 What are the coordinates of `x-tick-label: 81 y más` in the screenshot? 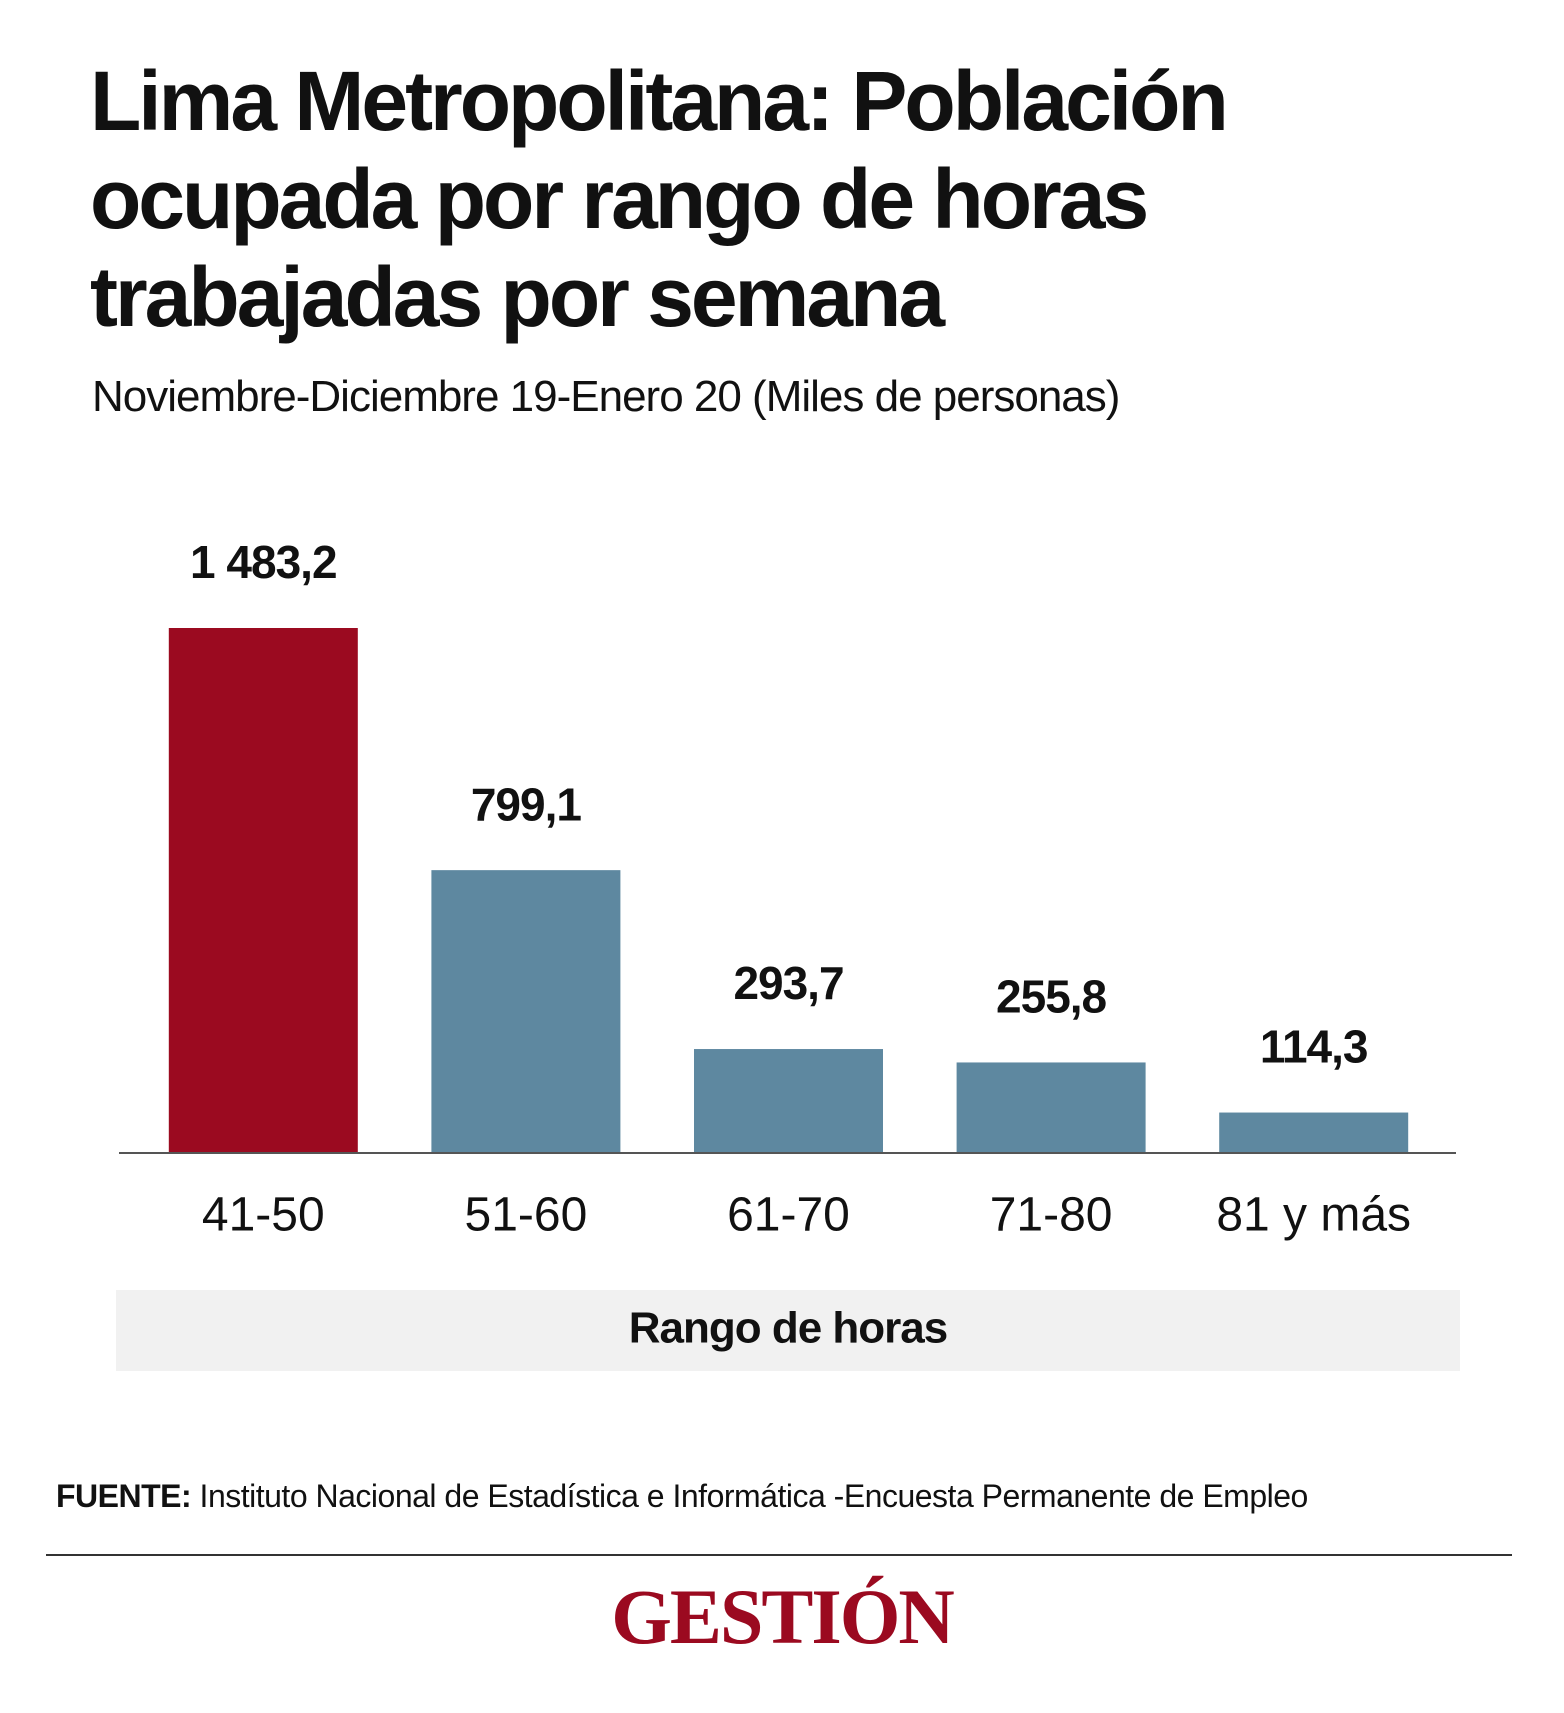 It's located at (1313, 1215).